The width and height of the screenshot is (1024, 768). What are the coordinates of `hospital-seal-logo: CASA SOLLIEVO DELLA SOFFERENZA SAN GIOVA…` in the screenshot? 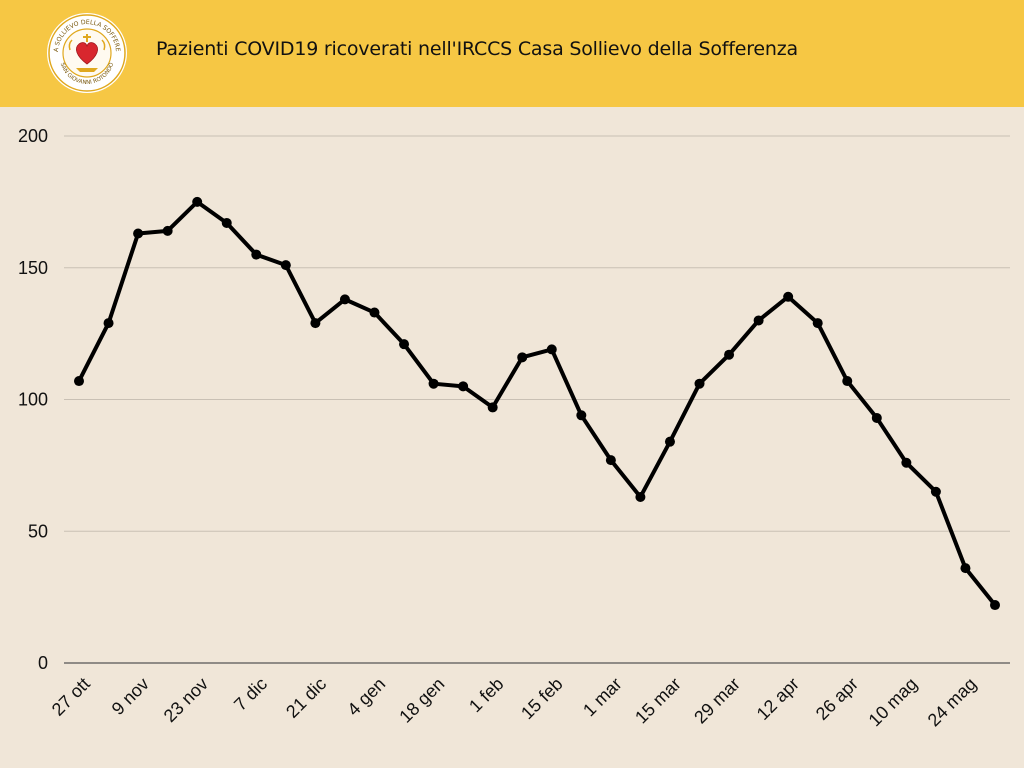 It's located at (86, 52).